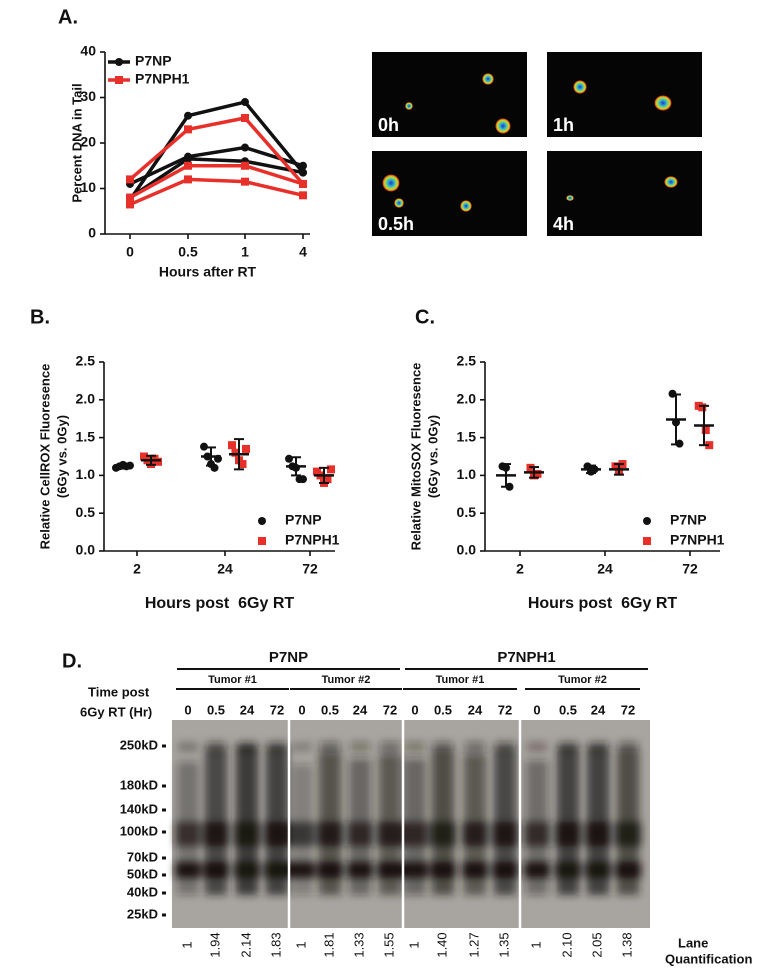 The width and height of the screenshot is (764, 968). I want to click on lane-quant: 2.05, so click(596, 944).